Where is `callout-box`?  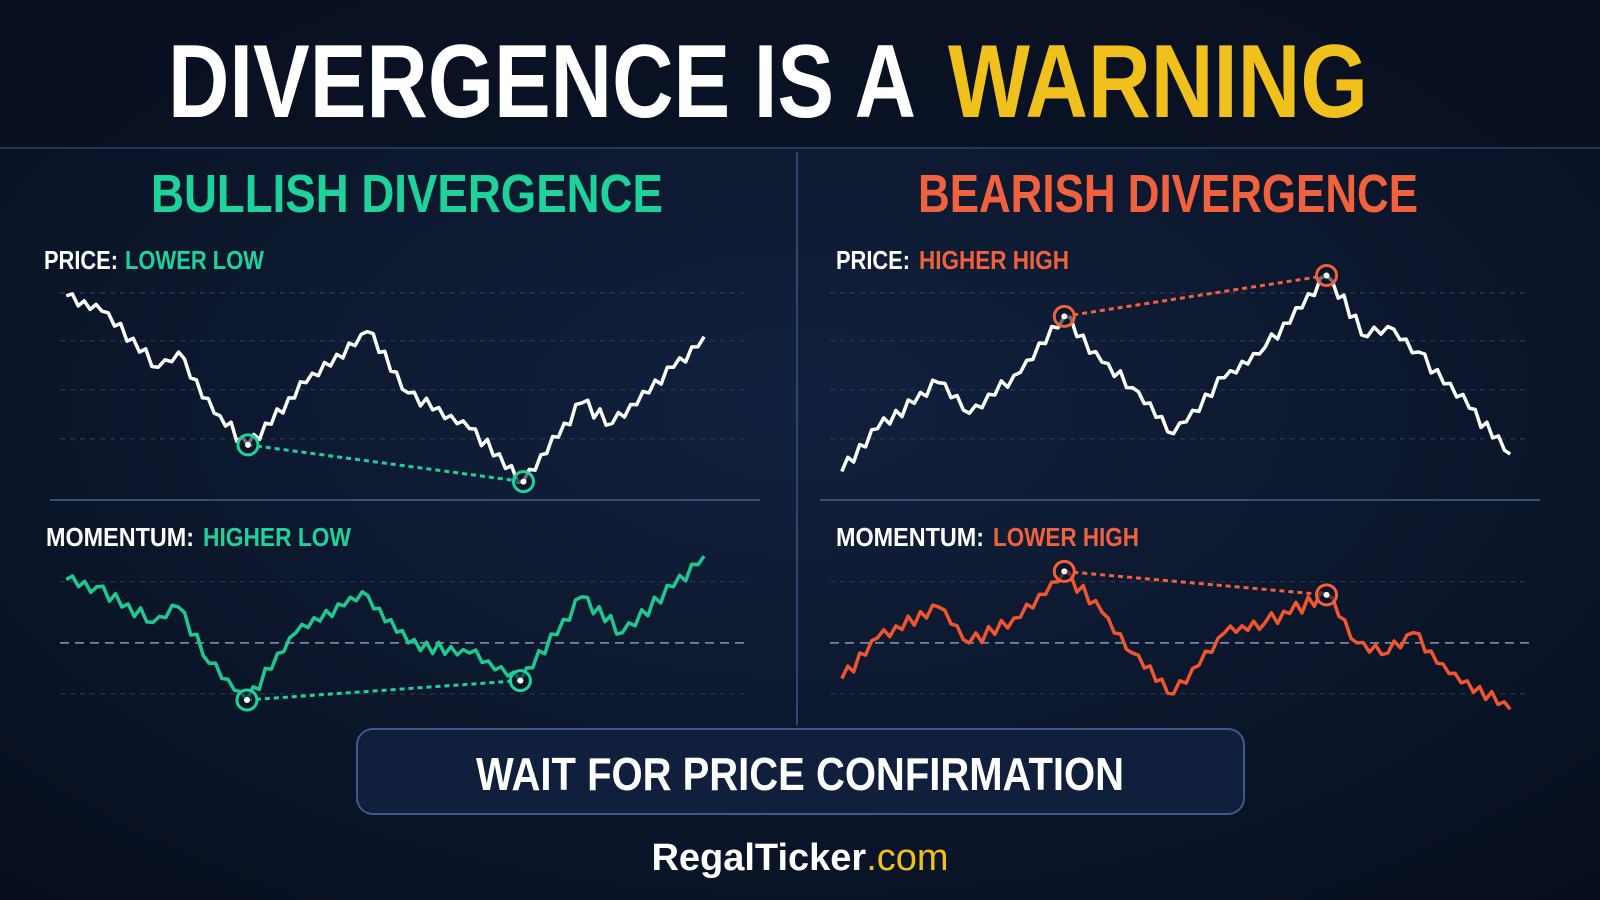 callout-box is located at coordinates (800, 771).